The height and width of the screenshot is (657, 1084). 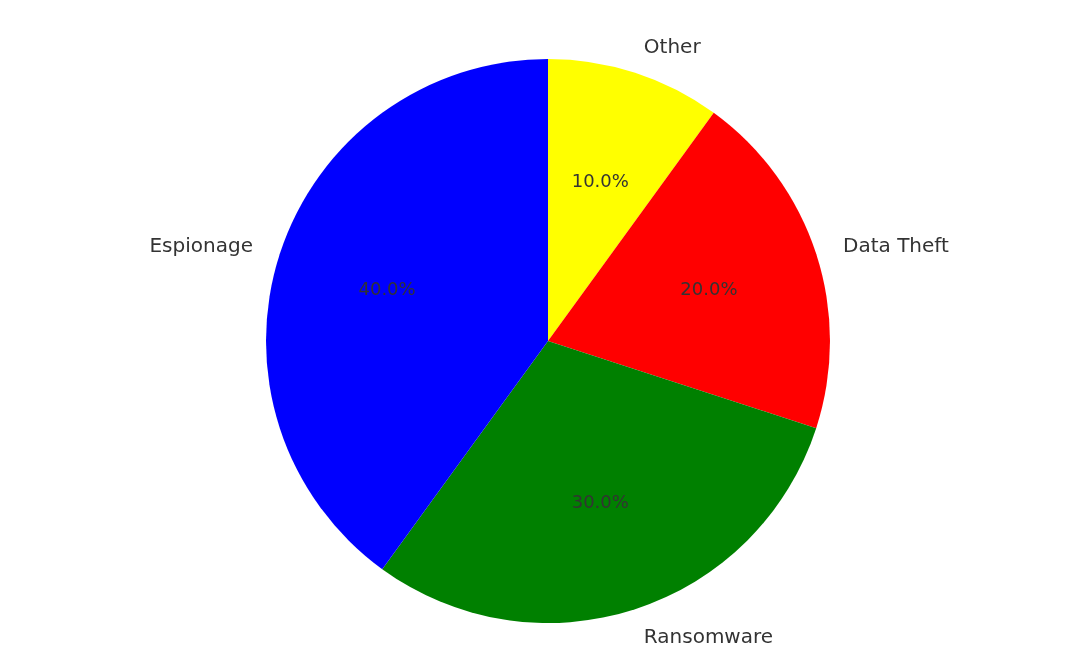 I want to click on slice-label: Other, so click(x=672, y=45).